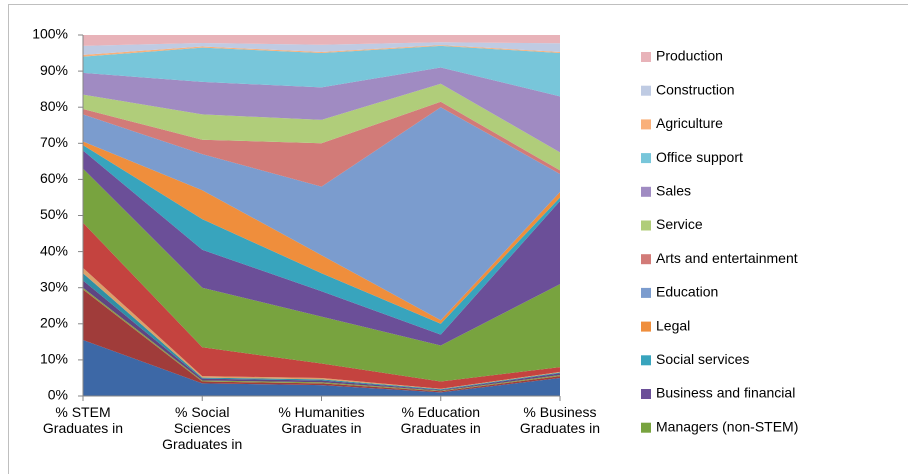 Image resolution: width=908 pixels, height=474 pixels. I want to click on y-tick-label: 40%, so click(54, 250).